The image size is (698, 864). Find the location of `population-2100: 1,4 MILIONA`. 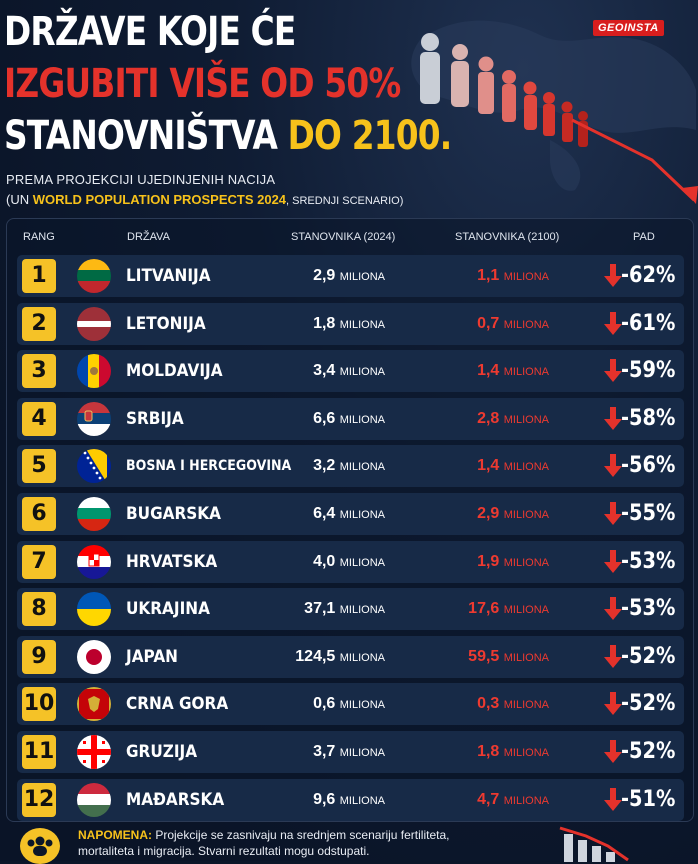

population-2100: 1,4 MILIONA is located at coordinates (480, 466).